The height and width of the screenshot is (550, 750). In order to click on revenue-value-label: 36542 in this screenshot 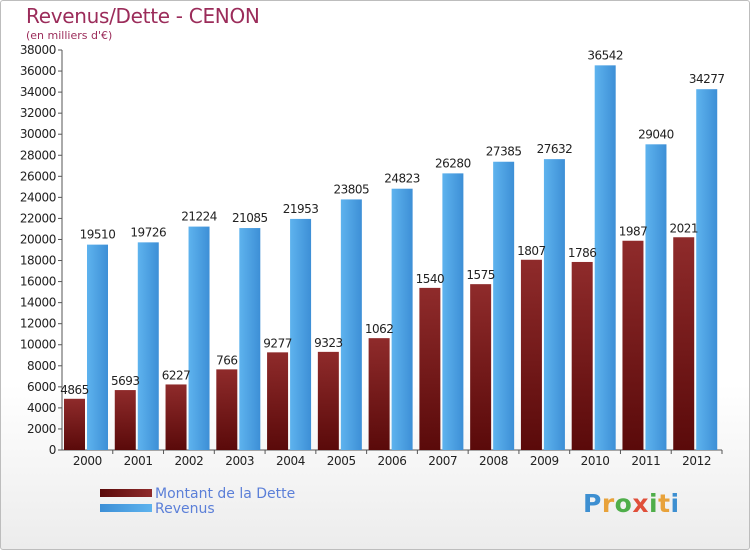, I will do `click(605, 55)`.